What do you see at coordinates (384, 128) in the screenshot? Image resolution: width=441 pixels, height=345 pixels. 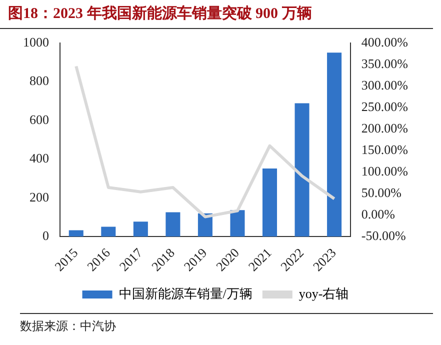 I see `y2-tick-label: 200.00%` at bounding box center [384, 128].